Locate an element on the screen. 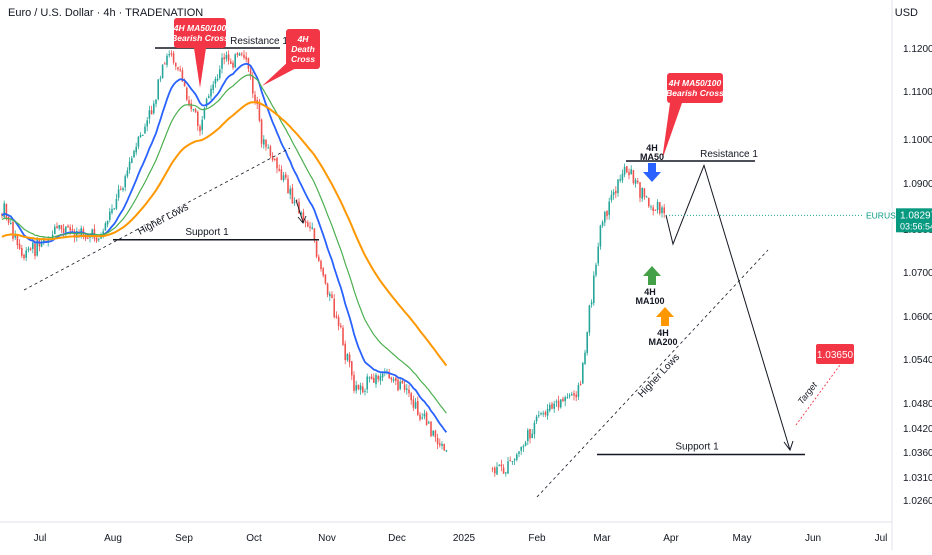  ma200-label-line1: 4H is located at coordinates (663, 333).